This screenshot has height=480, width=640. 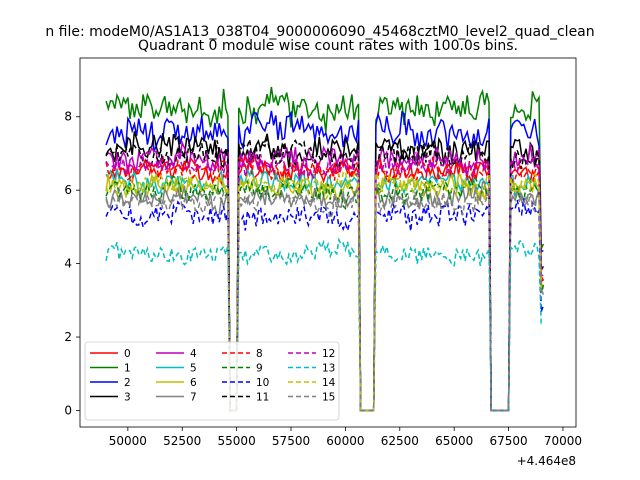 I want to click on x-tick-label: 52500, so click(x=182, y=441).